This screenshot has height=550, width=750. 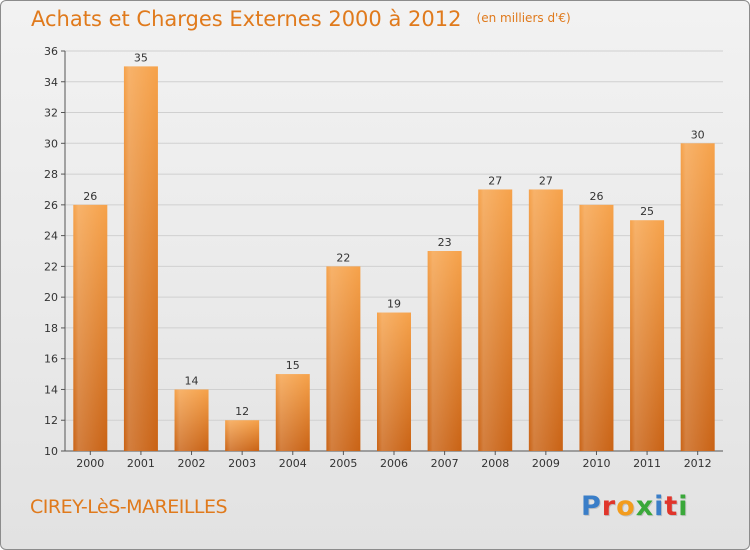 I want to click on bar-value-label: 35, so click(x=141, y=57).